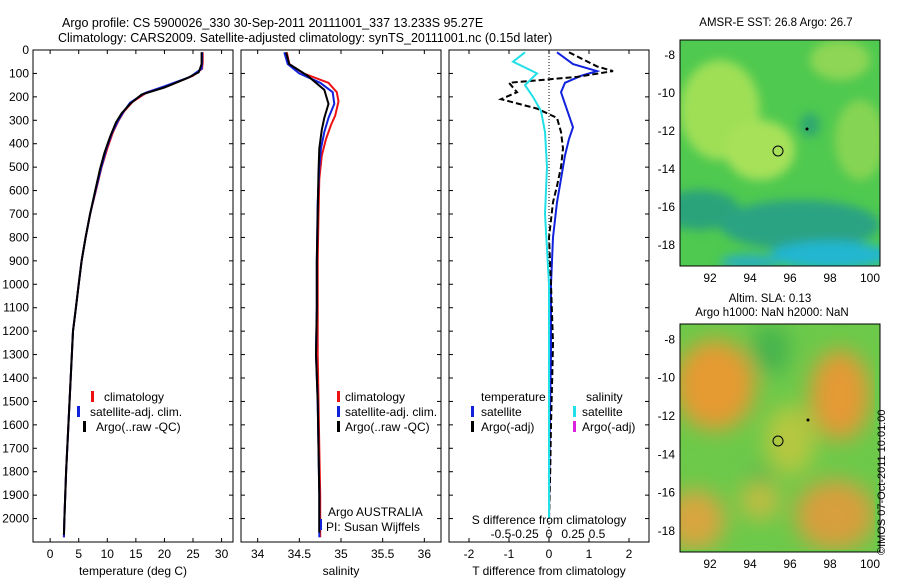 Image resolution: width=900 pixels, height=580 pixels. What do you see at coordinates (750, 278) in the screenshot?
I see `sst-map-lon-label: 94` at bounding box center [750, 278].